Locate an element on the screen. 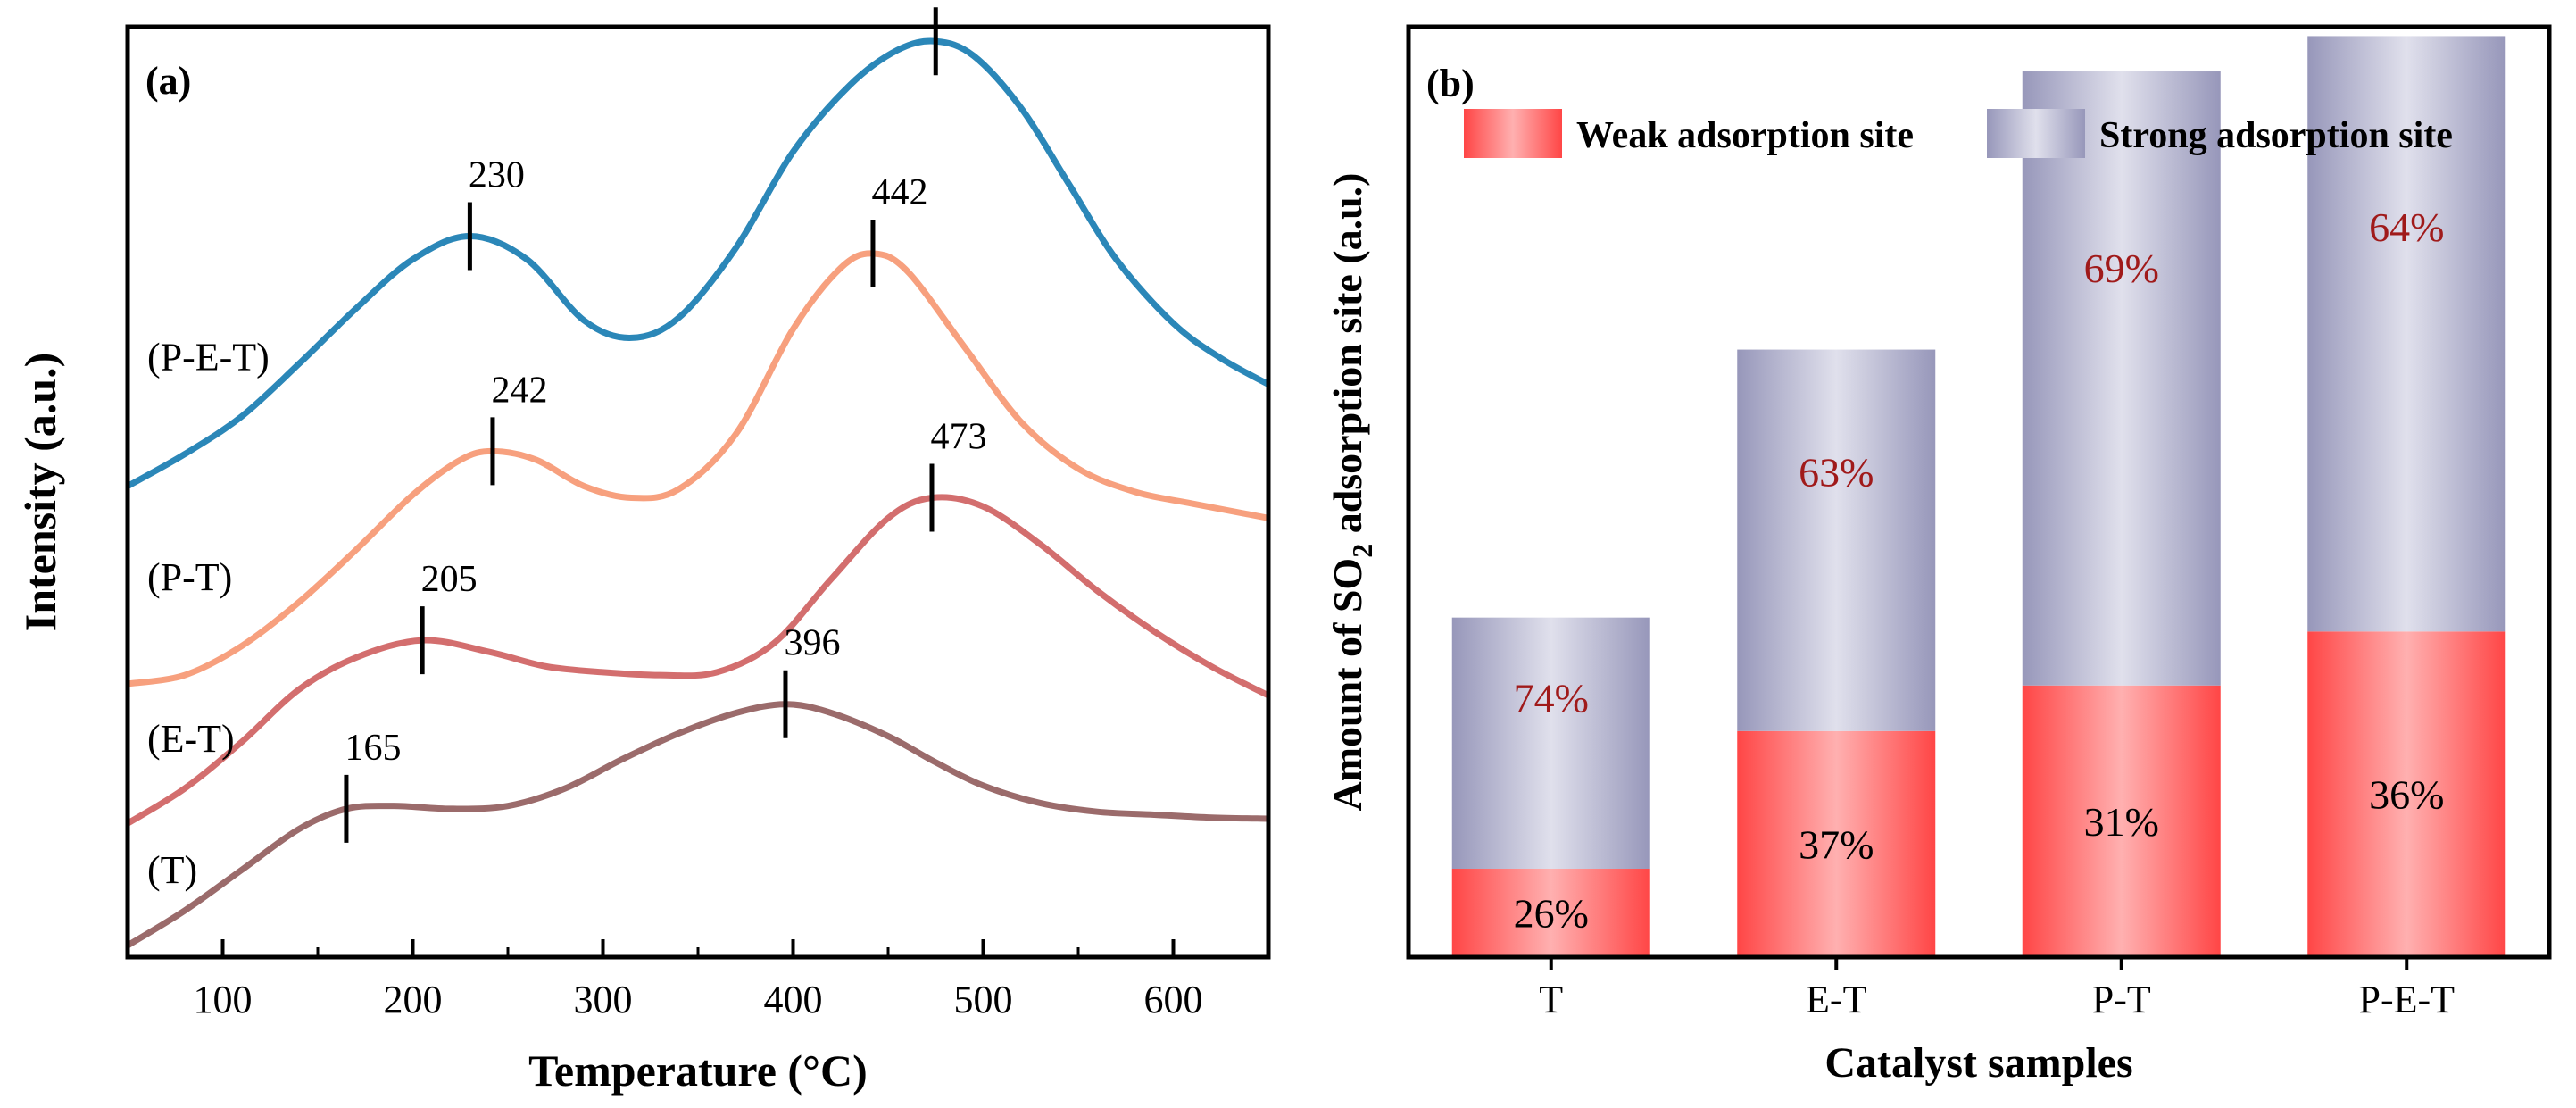 This screenshot has width=2576, height=1108. legend-label-strong: Strong adsorption site is located at coordinates (2276, 135).